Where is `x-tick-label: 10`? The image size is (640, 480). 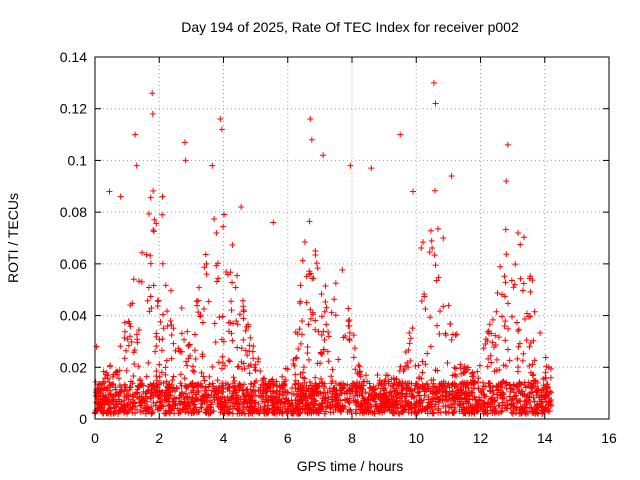 x-tick-label: 10 is located at coordinates (416, 438).